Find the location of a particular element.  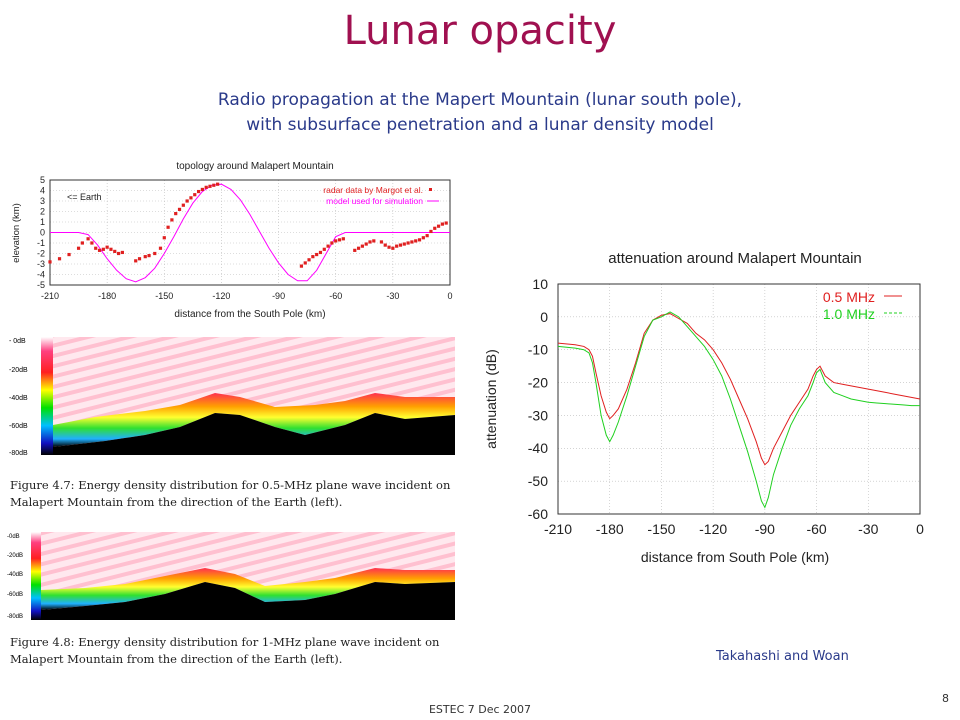

series-lines is located at coordinates (739, 410).